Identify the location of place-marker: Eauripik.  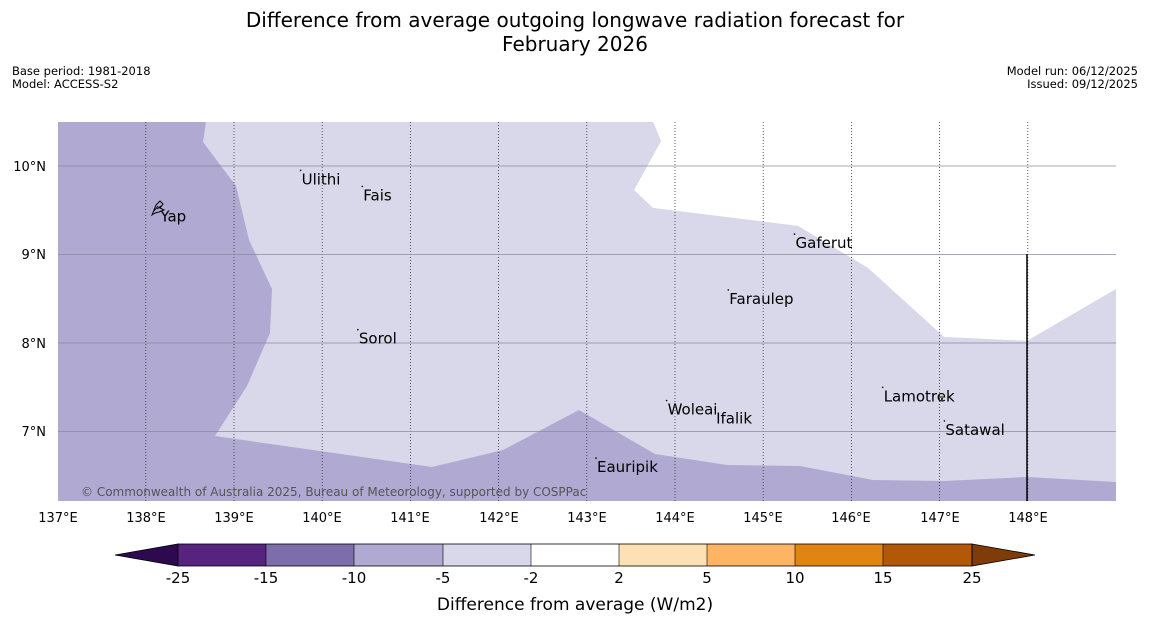
(626, 466).